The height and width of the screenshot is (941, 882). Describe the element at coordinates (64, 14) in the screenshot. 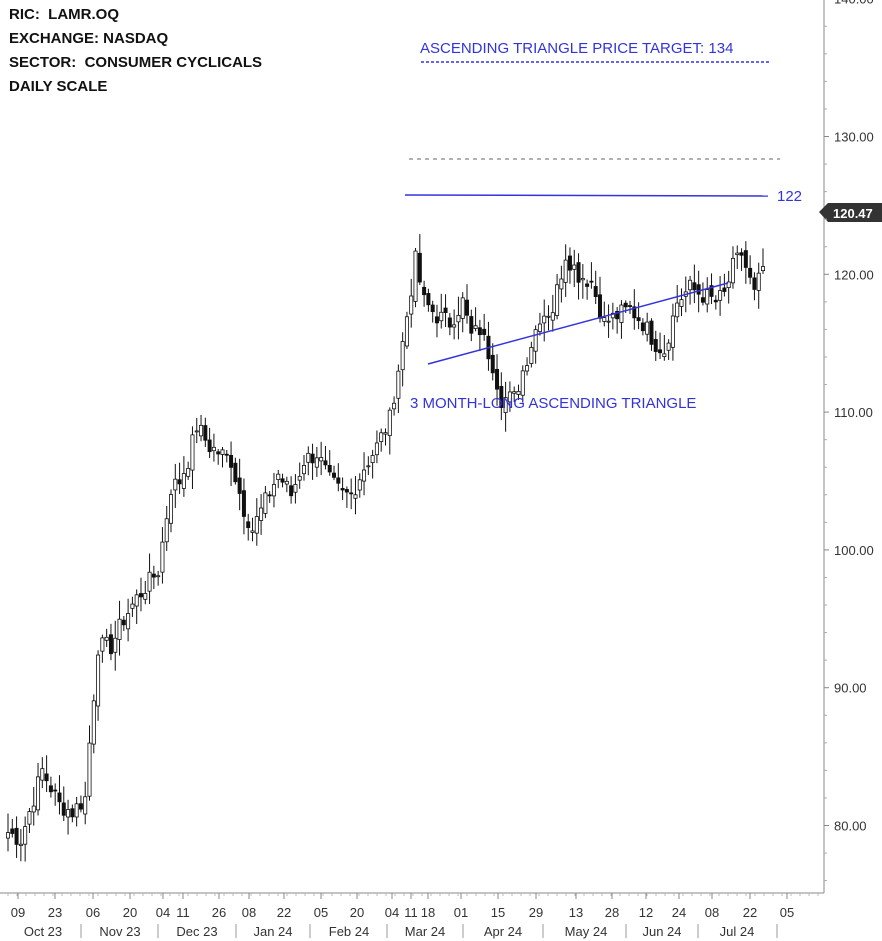

I see `ric-label: RIC: LAMR.OQ` at that location.